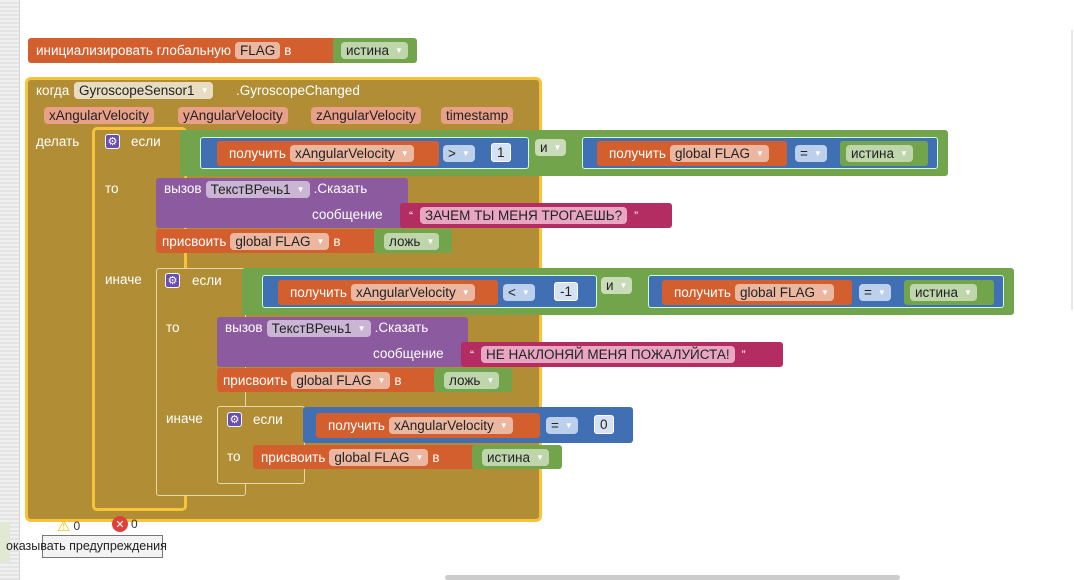 This screenshot has width=1074, height=580. I want to click on op: =, so click(804, 153).